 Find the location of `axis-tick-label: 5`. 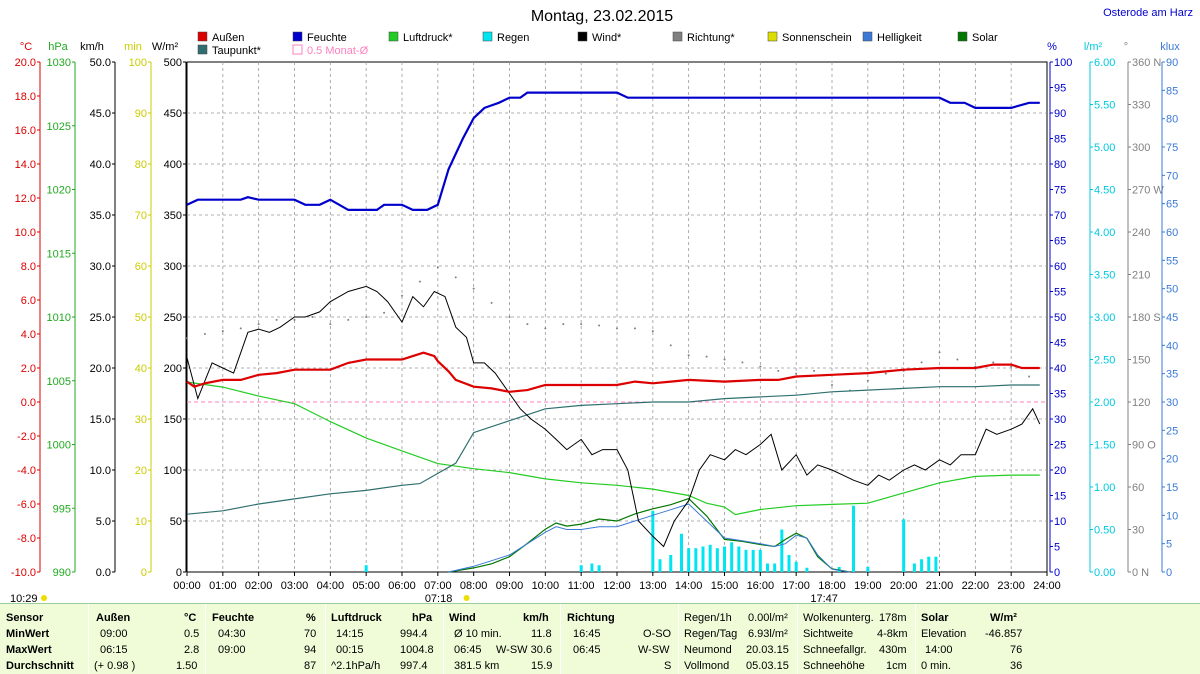

axis-tick-label: 5 is located at coordinates (1057, 548).